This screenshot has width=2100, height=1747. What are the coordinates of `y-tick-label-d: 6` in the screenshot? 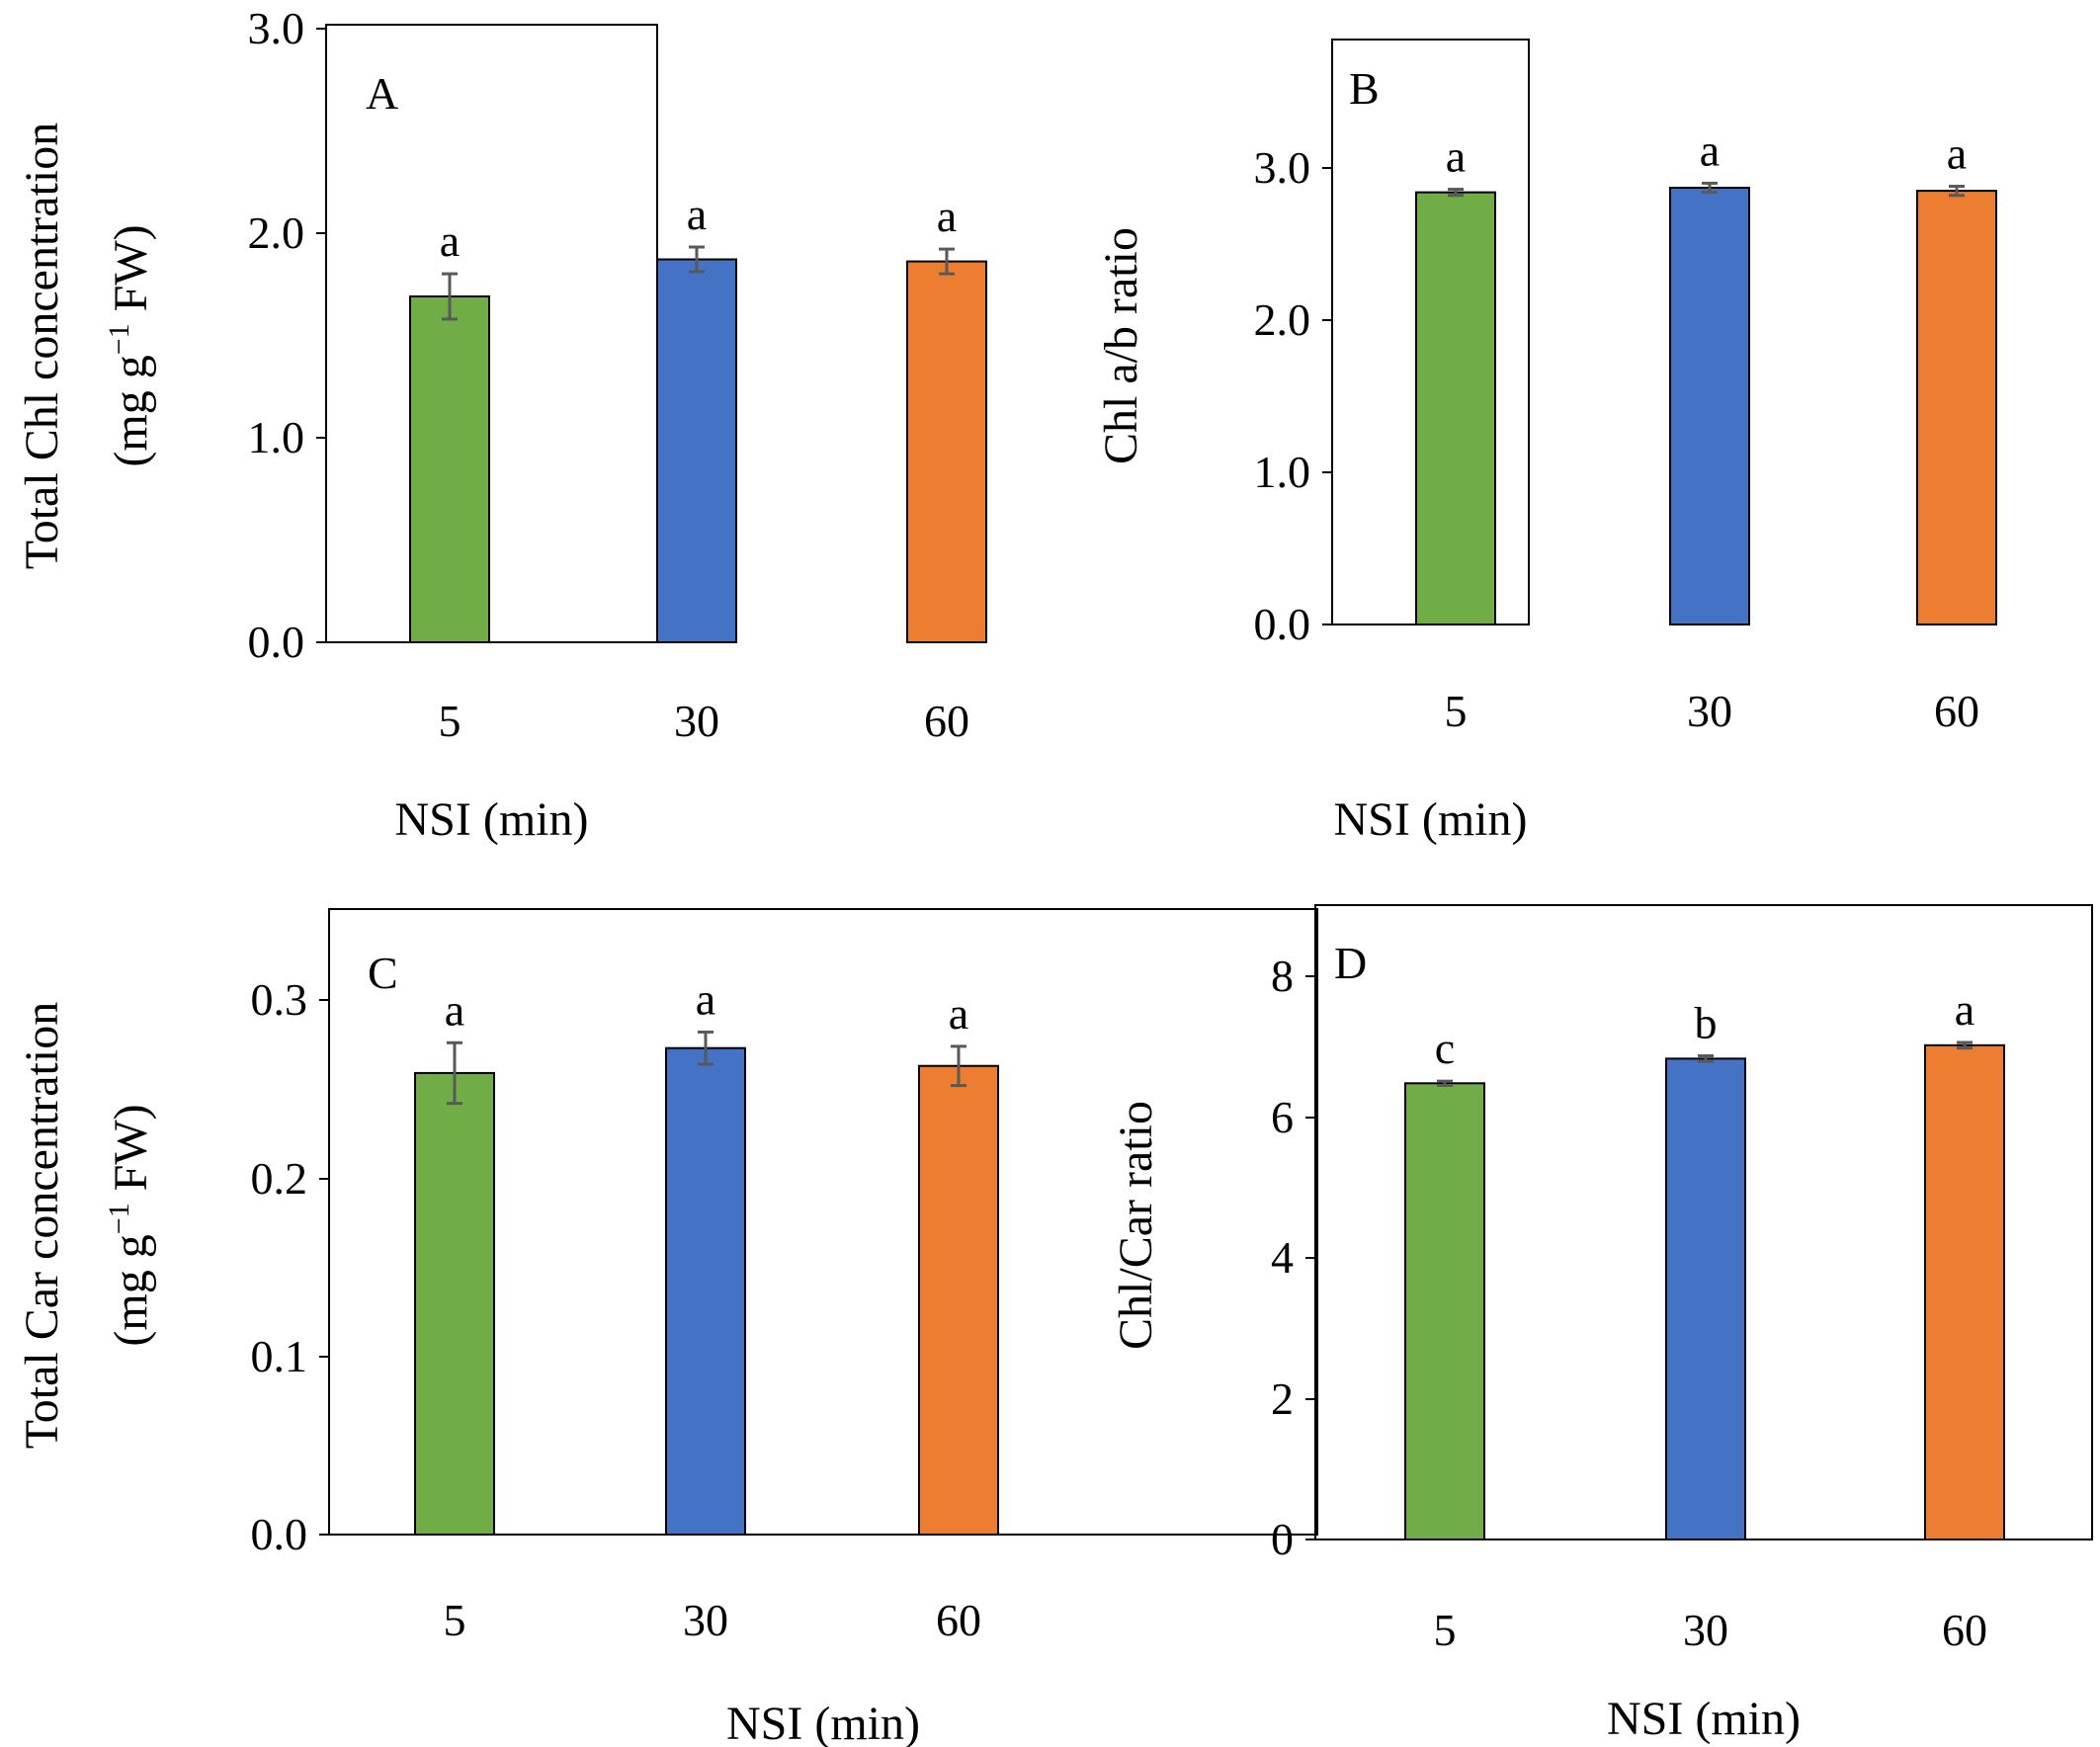 It's located at (1282, 1117).